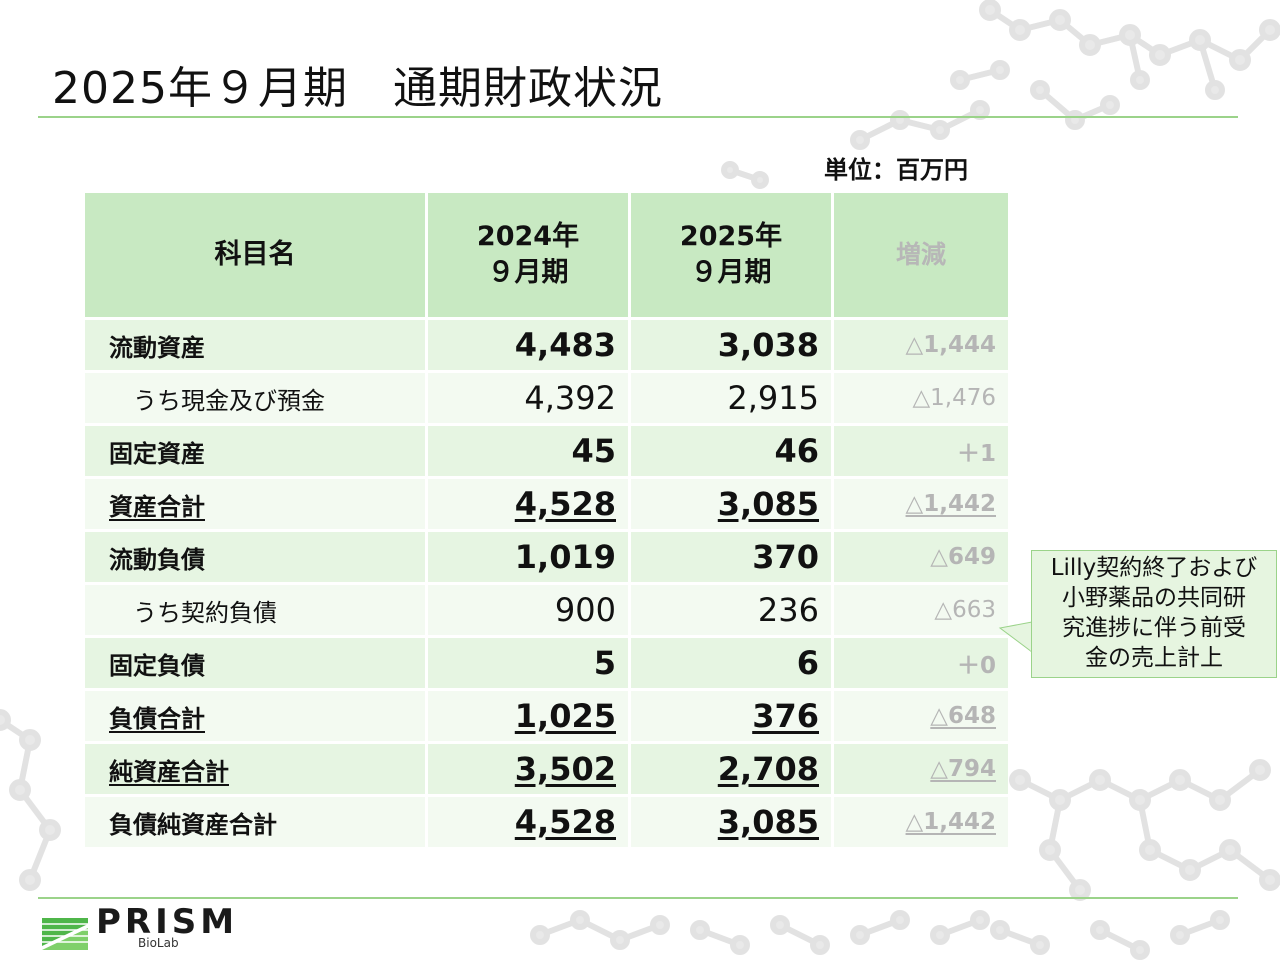 Image resolution: width=1280 pixels, height=960 pixels. Describe the element at coordinates (731, 398) in the screenshot. I see `row-fy2025: 2,915` at that location.